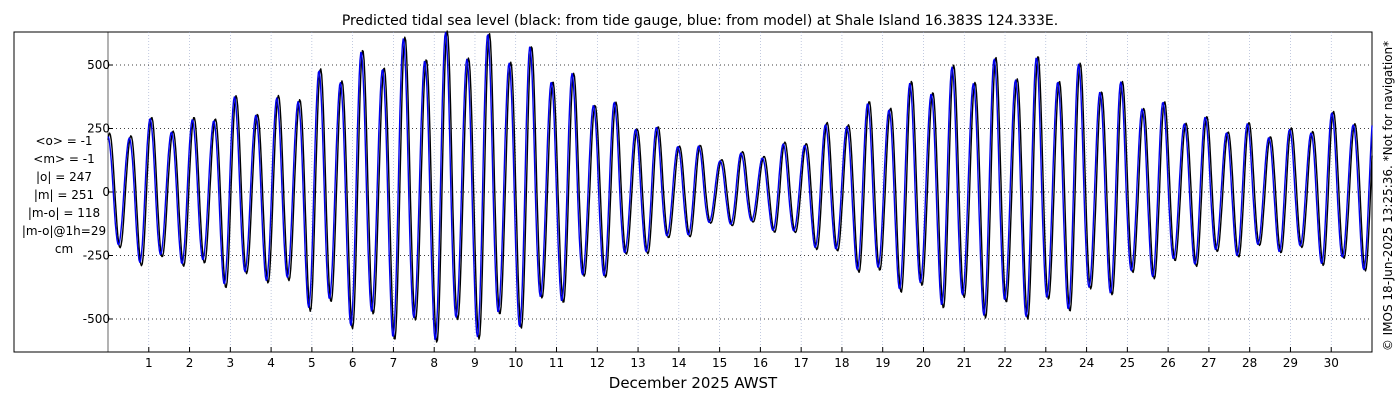 Image resolution: width=1400 pixels, height=400 pixels. What do you see at coordinates (1331, 363) in the screenshot?
I see `x-tick-label: 30` at bounding box center [1331, 363].